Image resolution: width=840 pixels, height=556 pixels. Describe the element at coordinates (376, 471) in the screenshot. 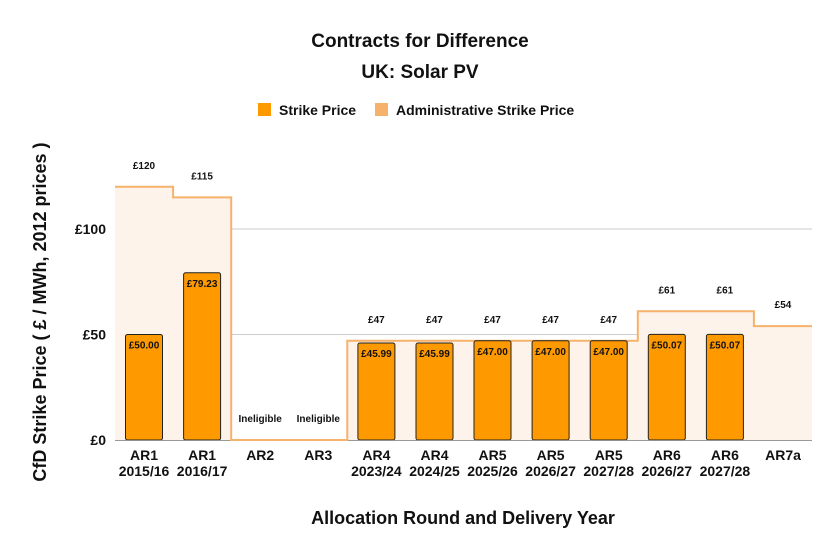

I see `x-tick-label: 2023/24` at that location.